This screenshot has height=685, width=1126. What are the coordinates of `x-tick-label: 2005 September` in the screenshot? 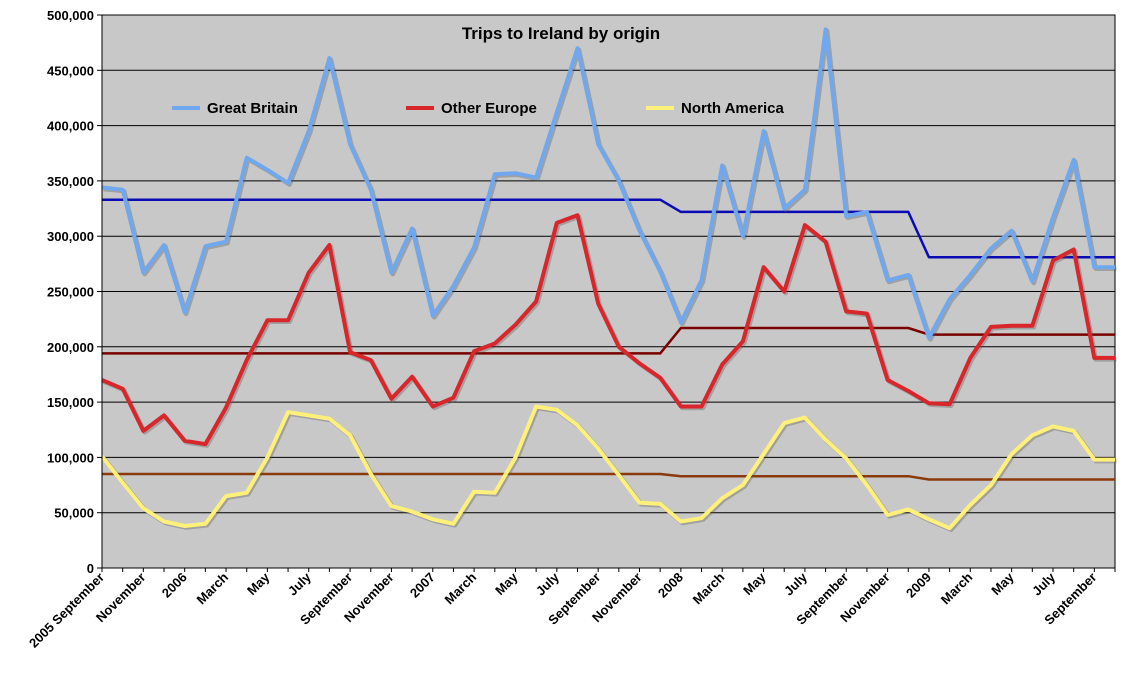 It's located at (66, 610).